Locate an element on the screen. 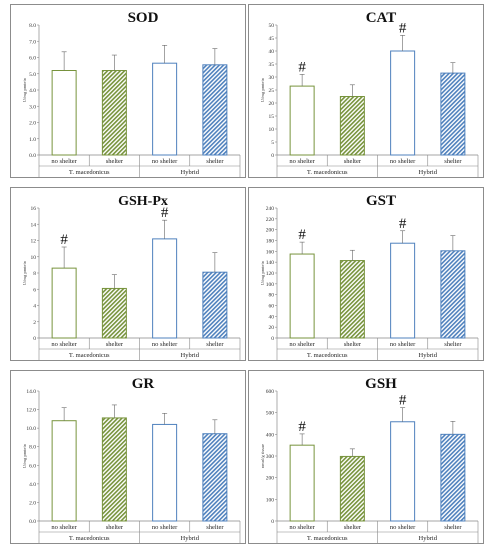 This screenshot has height=550, width=491. y-tick-label: 160 is located at coordinates (270, 252).